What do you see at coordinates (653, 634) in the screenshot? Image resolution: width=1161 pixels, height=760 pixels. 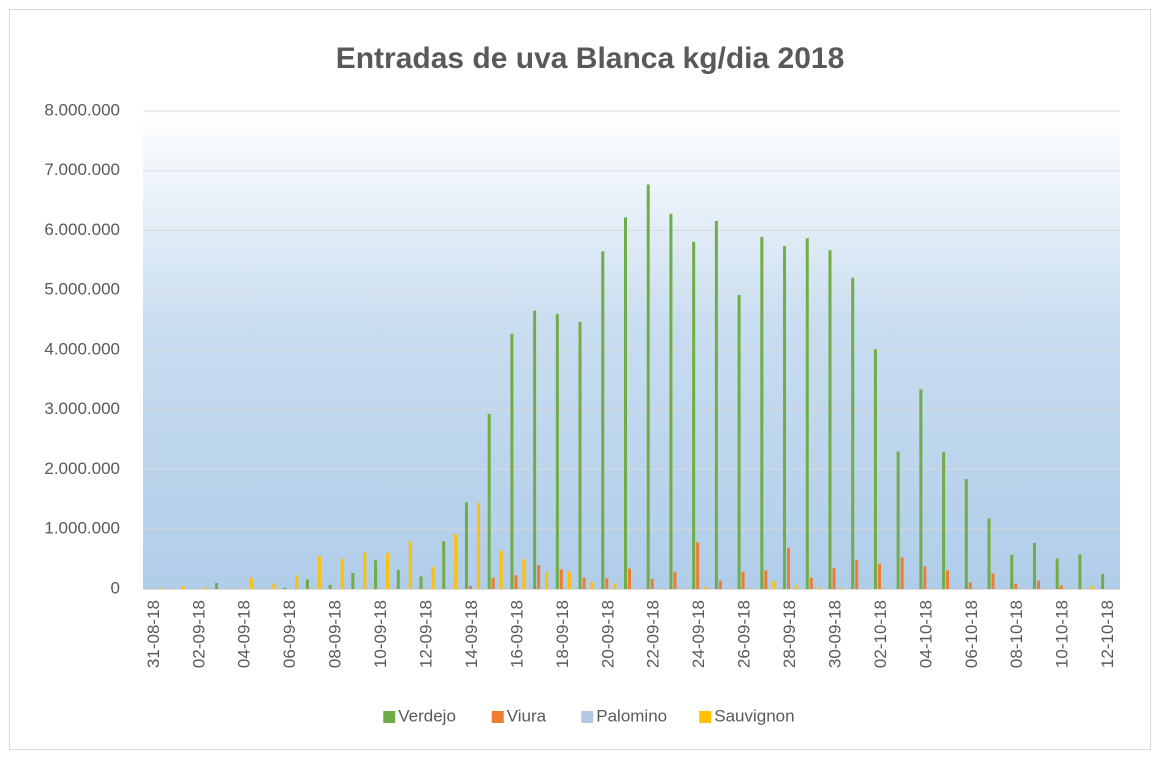 I see `x-tick-label: 22-09-18` at bounding box center [653, 634].